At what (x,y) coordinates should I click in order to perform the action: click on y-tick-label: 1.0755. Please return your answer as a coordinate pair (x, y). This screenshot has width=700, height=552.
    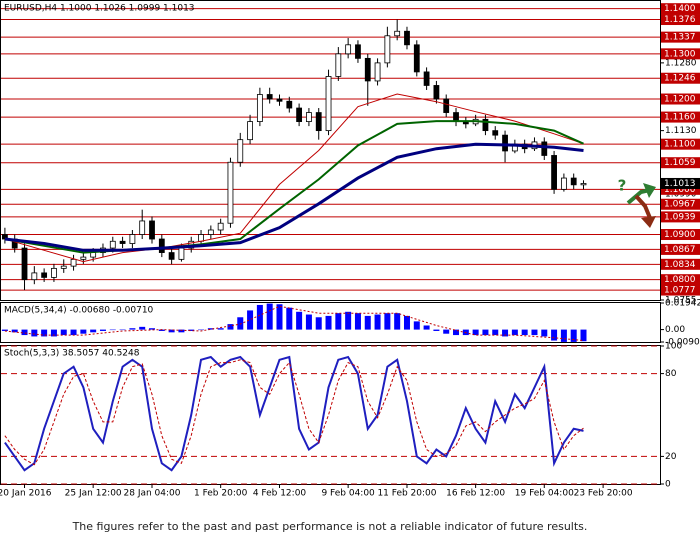
    Looking at the image, I should click on (681, 301).